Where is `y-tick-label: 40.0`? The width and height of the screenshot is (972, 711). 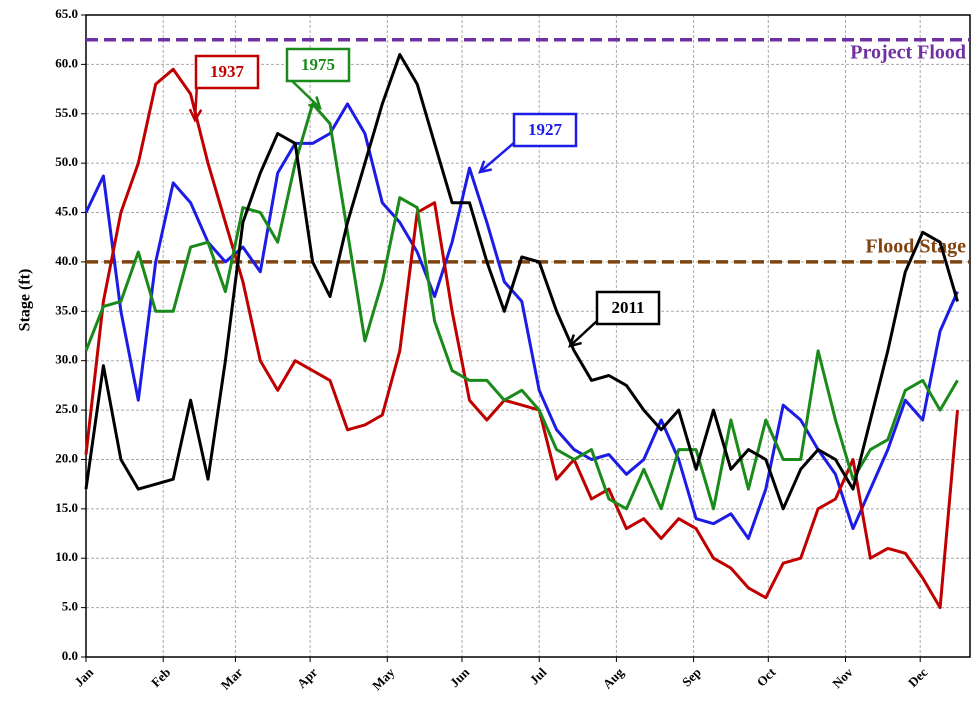
y-tick-label: 40.0 is located at coordinates (66, 260).